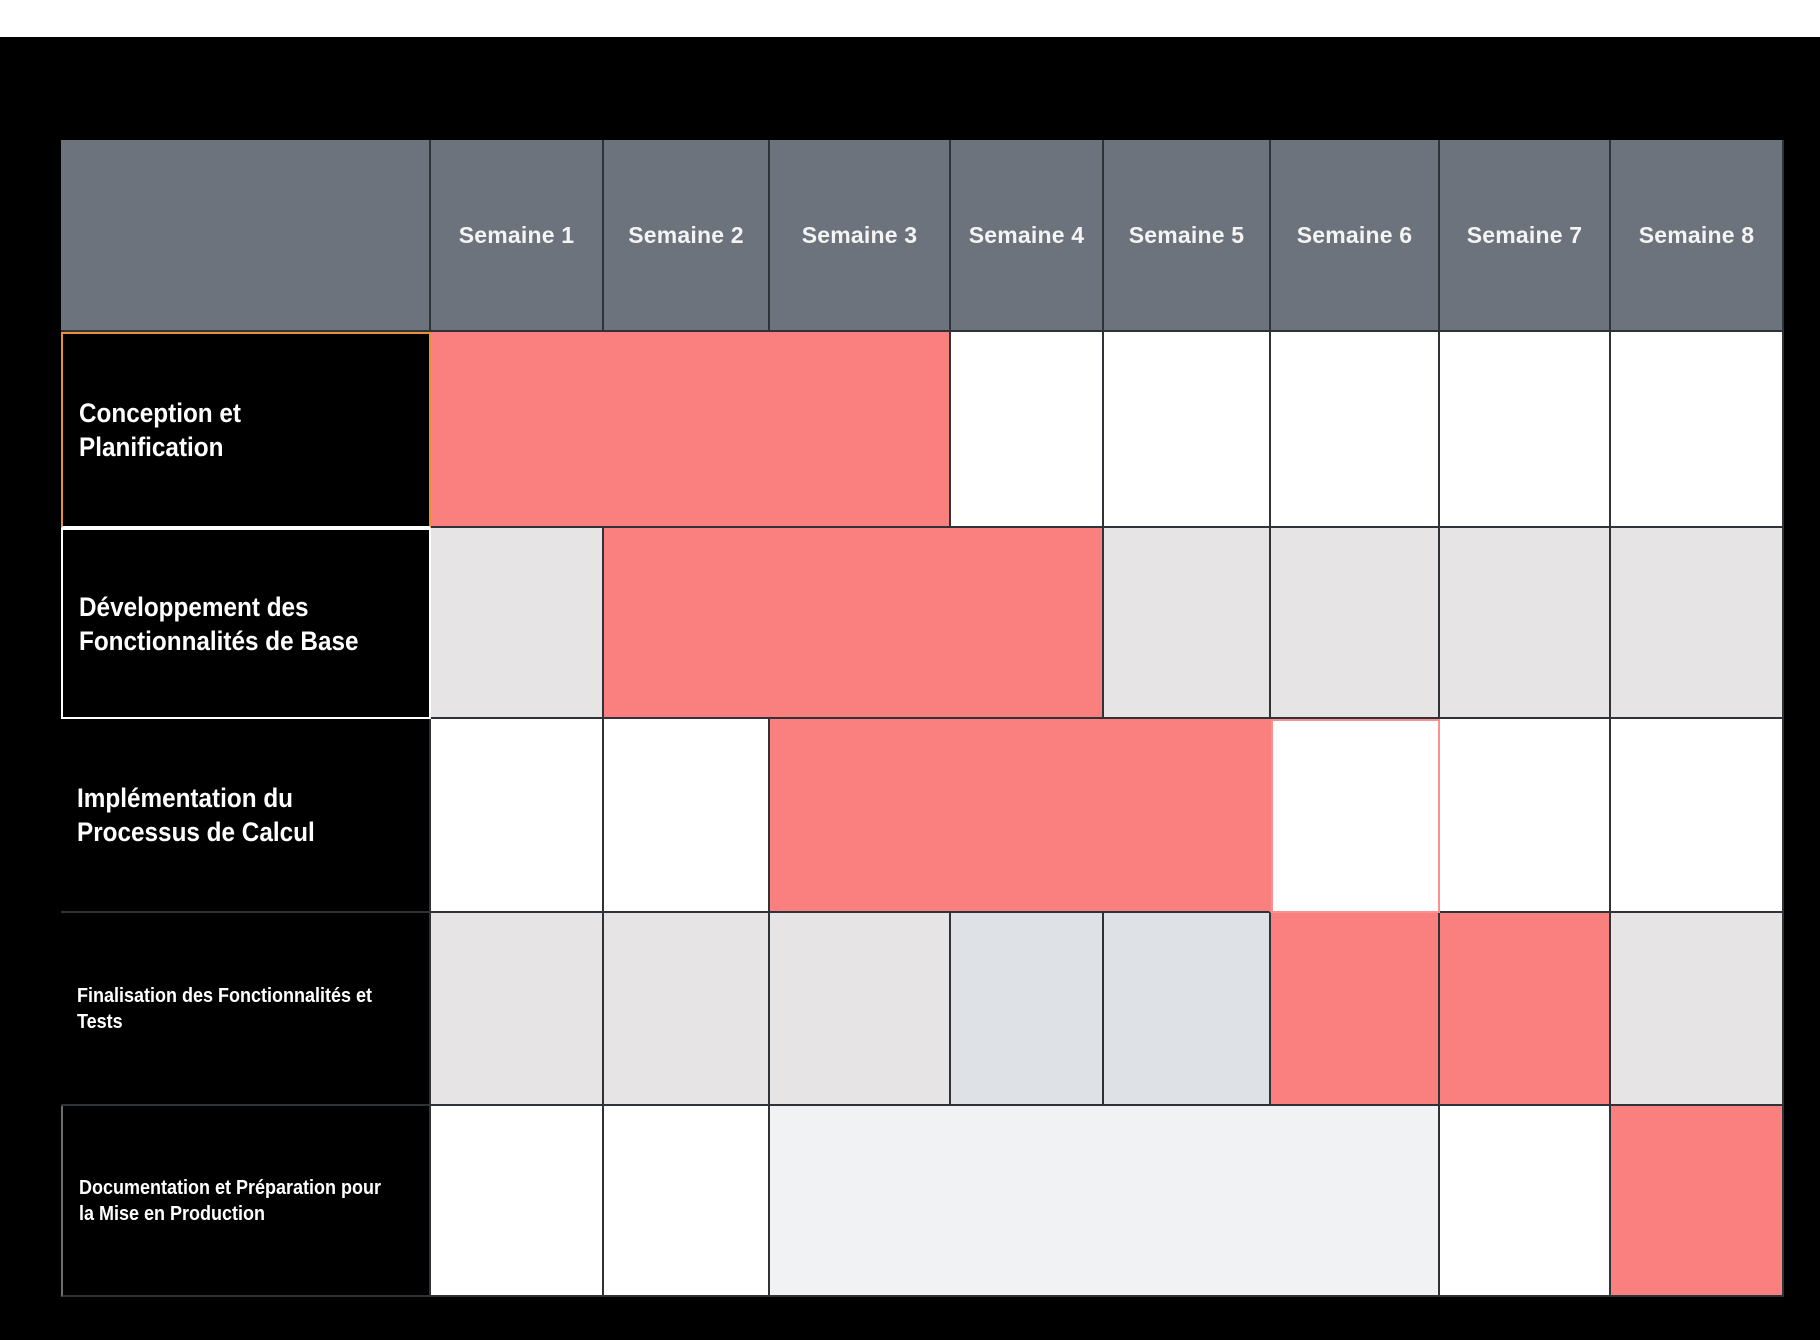 The image size is (1820, 1340). Describe the element at coordinates (687, 236) in the screenshot. I see `column-header: Semaine 2` at that location.